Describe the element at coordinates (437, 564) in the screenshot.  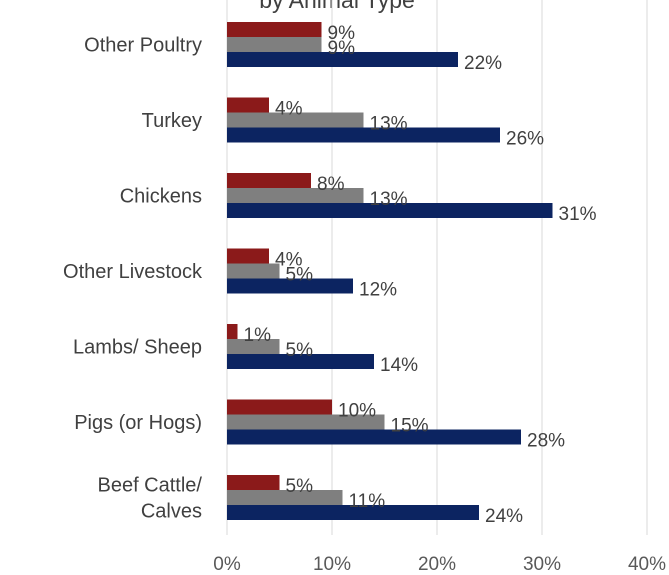
I see `x-tick-label: 20%` at that location.